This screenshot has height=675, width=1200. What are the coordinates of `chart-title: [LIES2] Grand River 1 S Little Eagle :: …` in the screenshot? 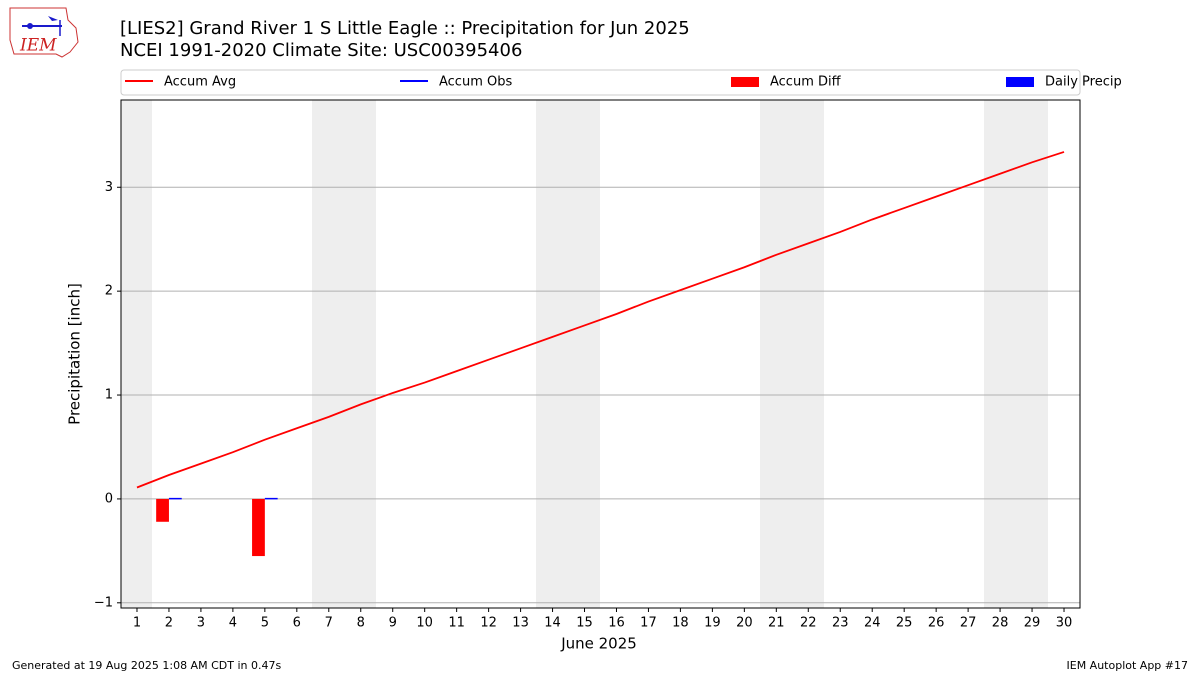 It's located at (405, 28).